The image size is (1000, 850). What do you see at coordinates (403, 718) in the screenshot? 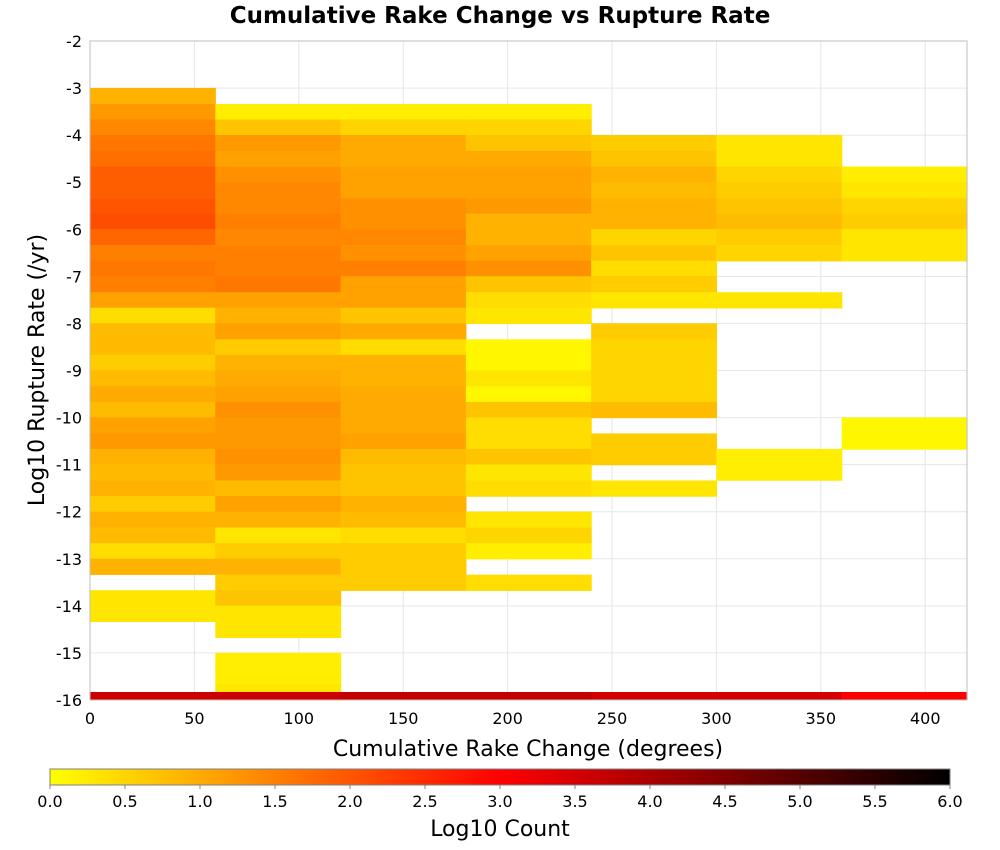
I see `x-tick-label: 150` at bounding box center [403, 718].